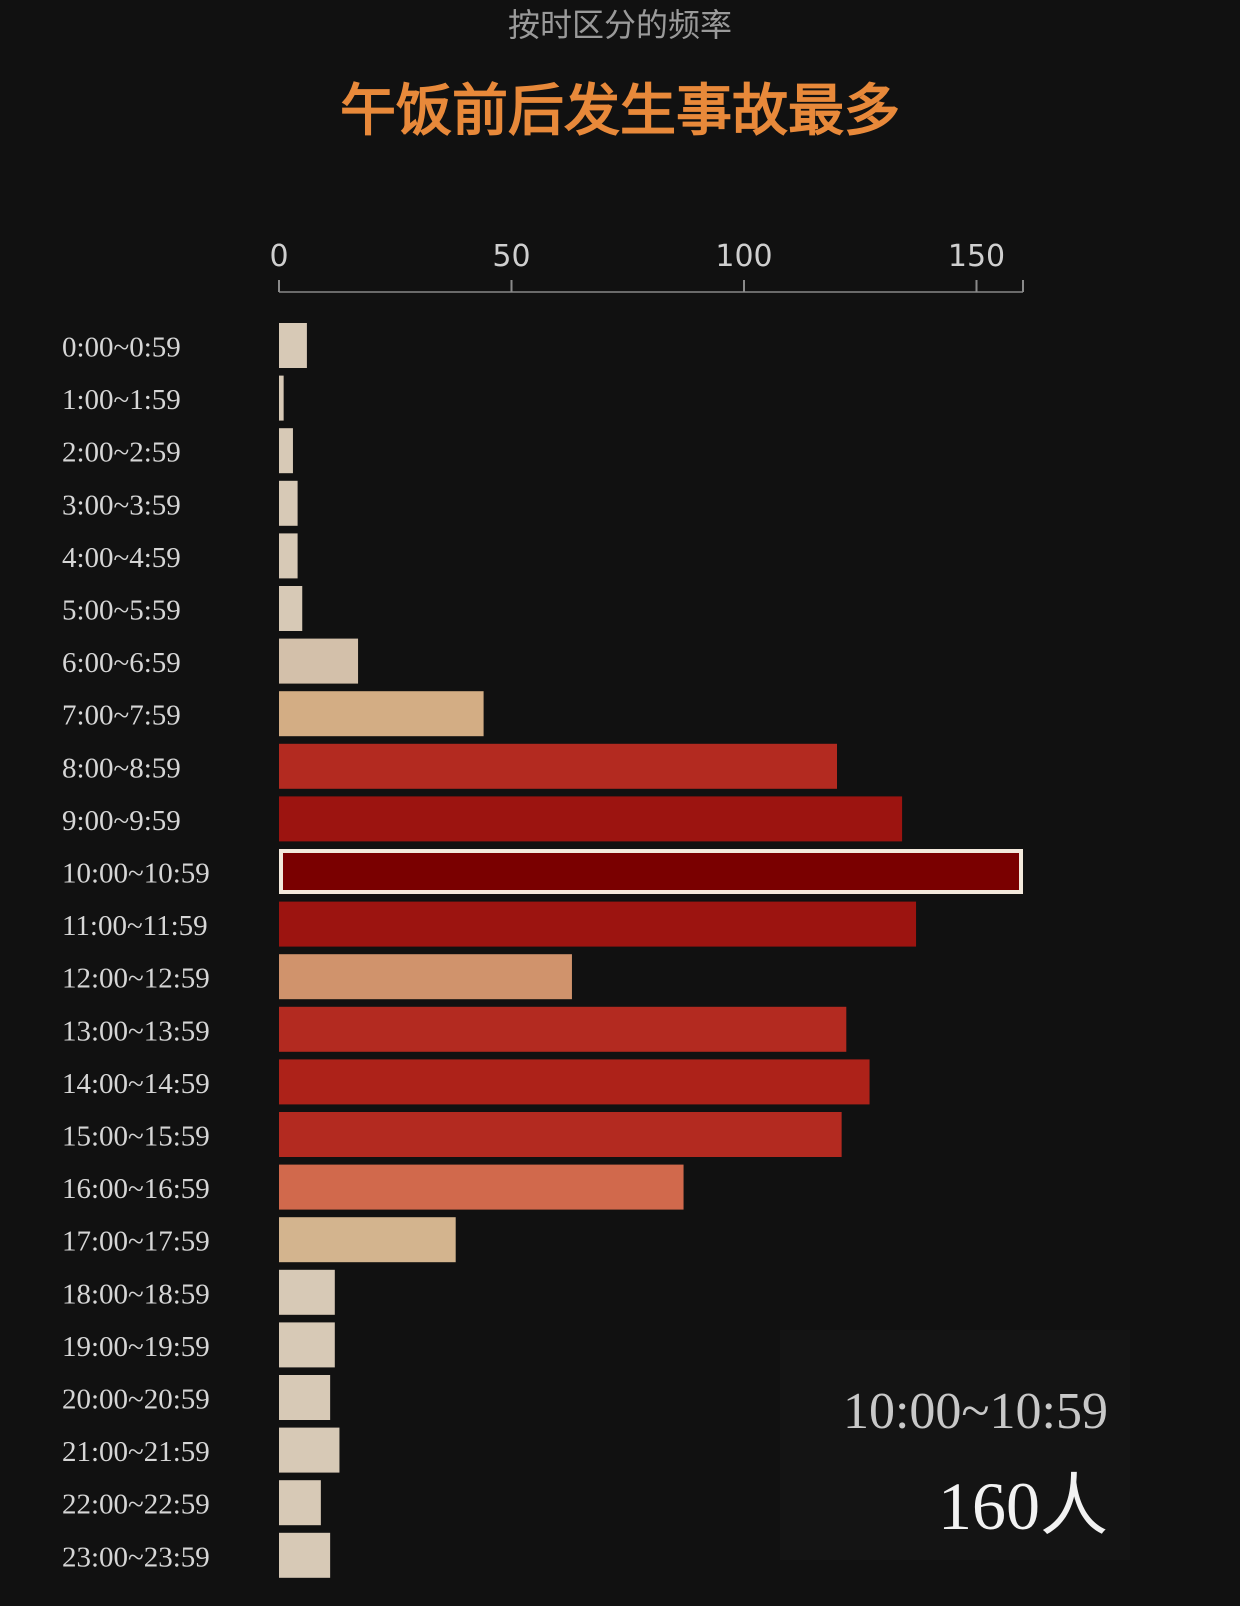  I want to click on category-label: 22:00~22:59, so click(136, 1505).